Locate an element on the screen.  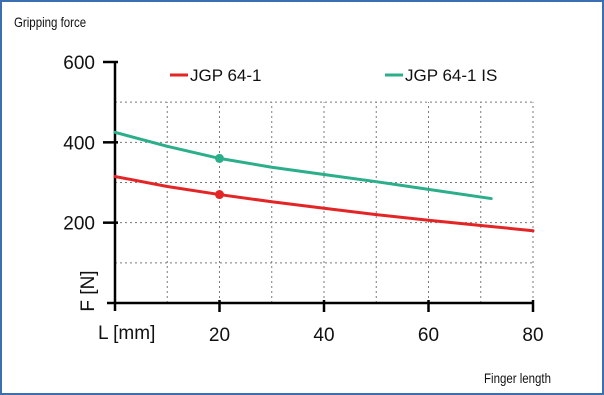
x-tick-label: 40 is located at coordinates (323, 335).